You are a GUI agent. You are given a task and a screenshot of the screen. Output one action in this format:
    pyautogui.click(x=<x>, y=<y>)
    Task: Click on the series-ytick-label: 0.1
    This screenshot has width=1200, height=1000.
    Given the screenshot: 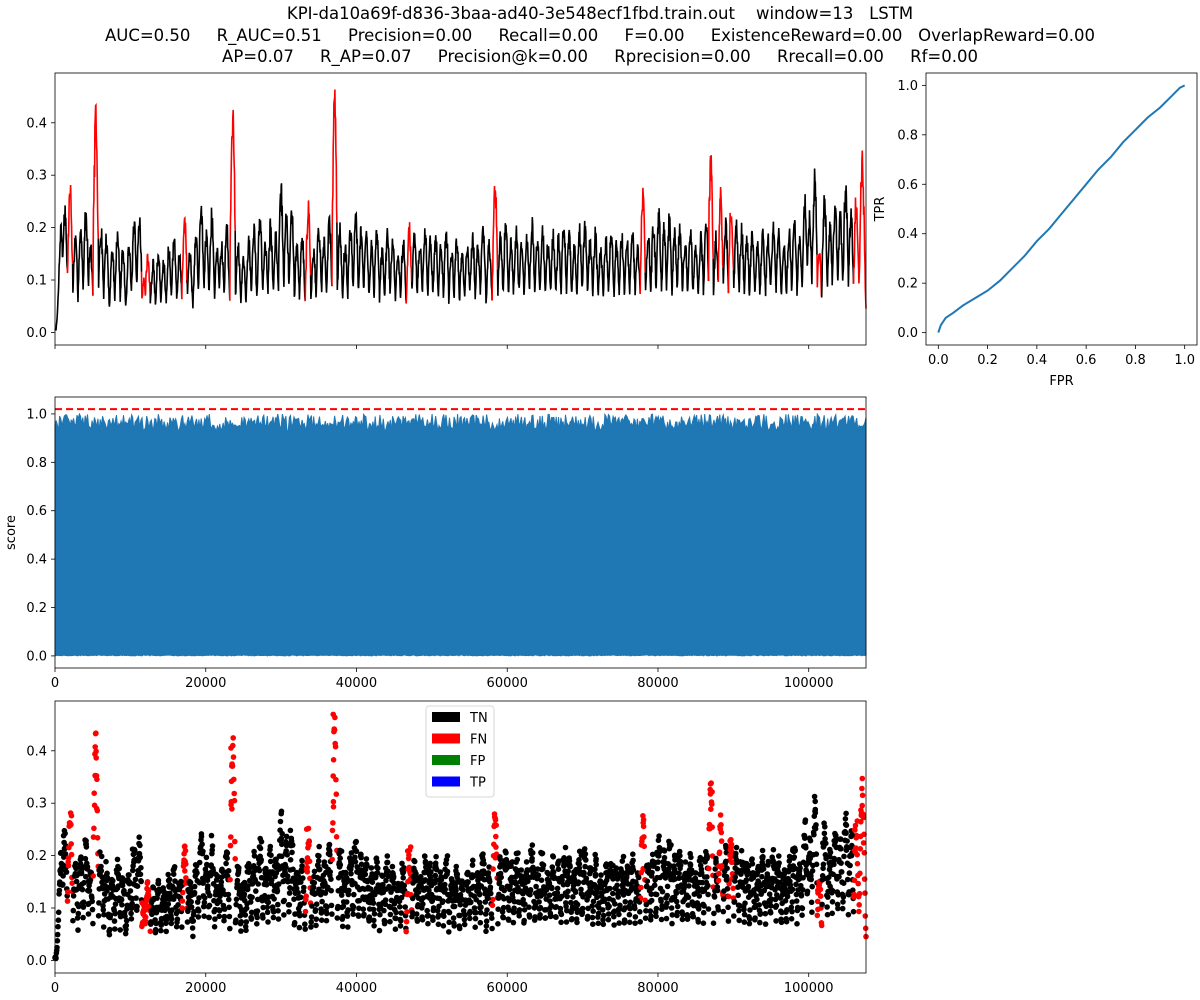 What is the action you would take?
    pyautogui.click(x=36, y=281)
    